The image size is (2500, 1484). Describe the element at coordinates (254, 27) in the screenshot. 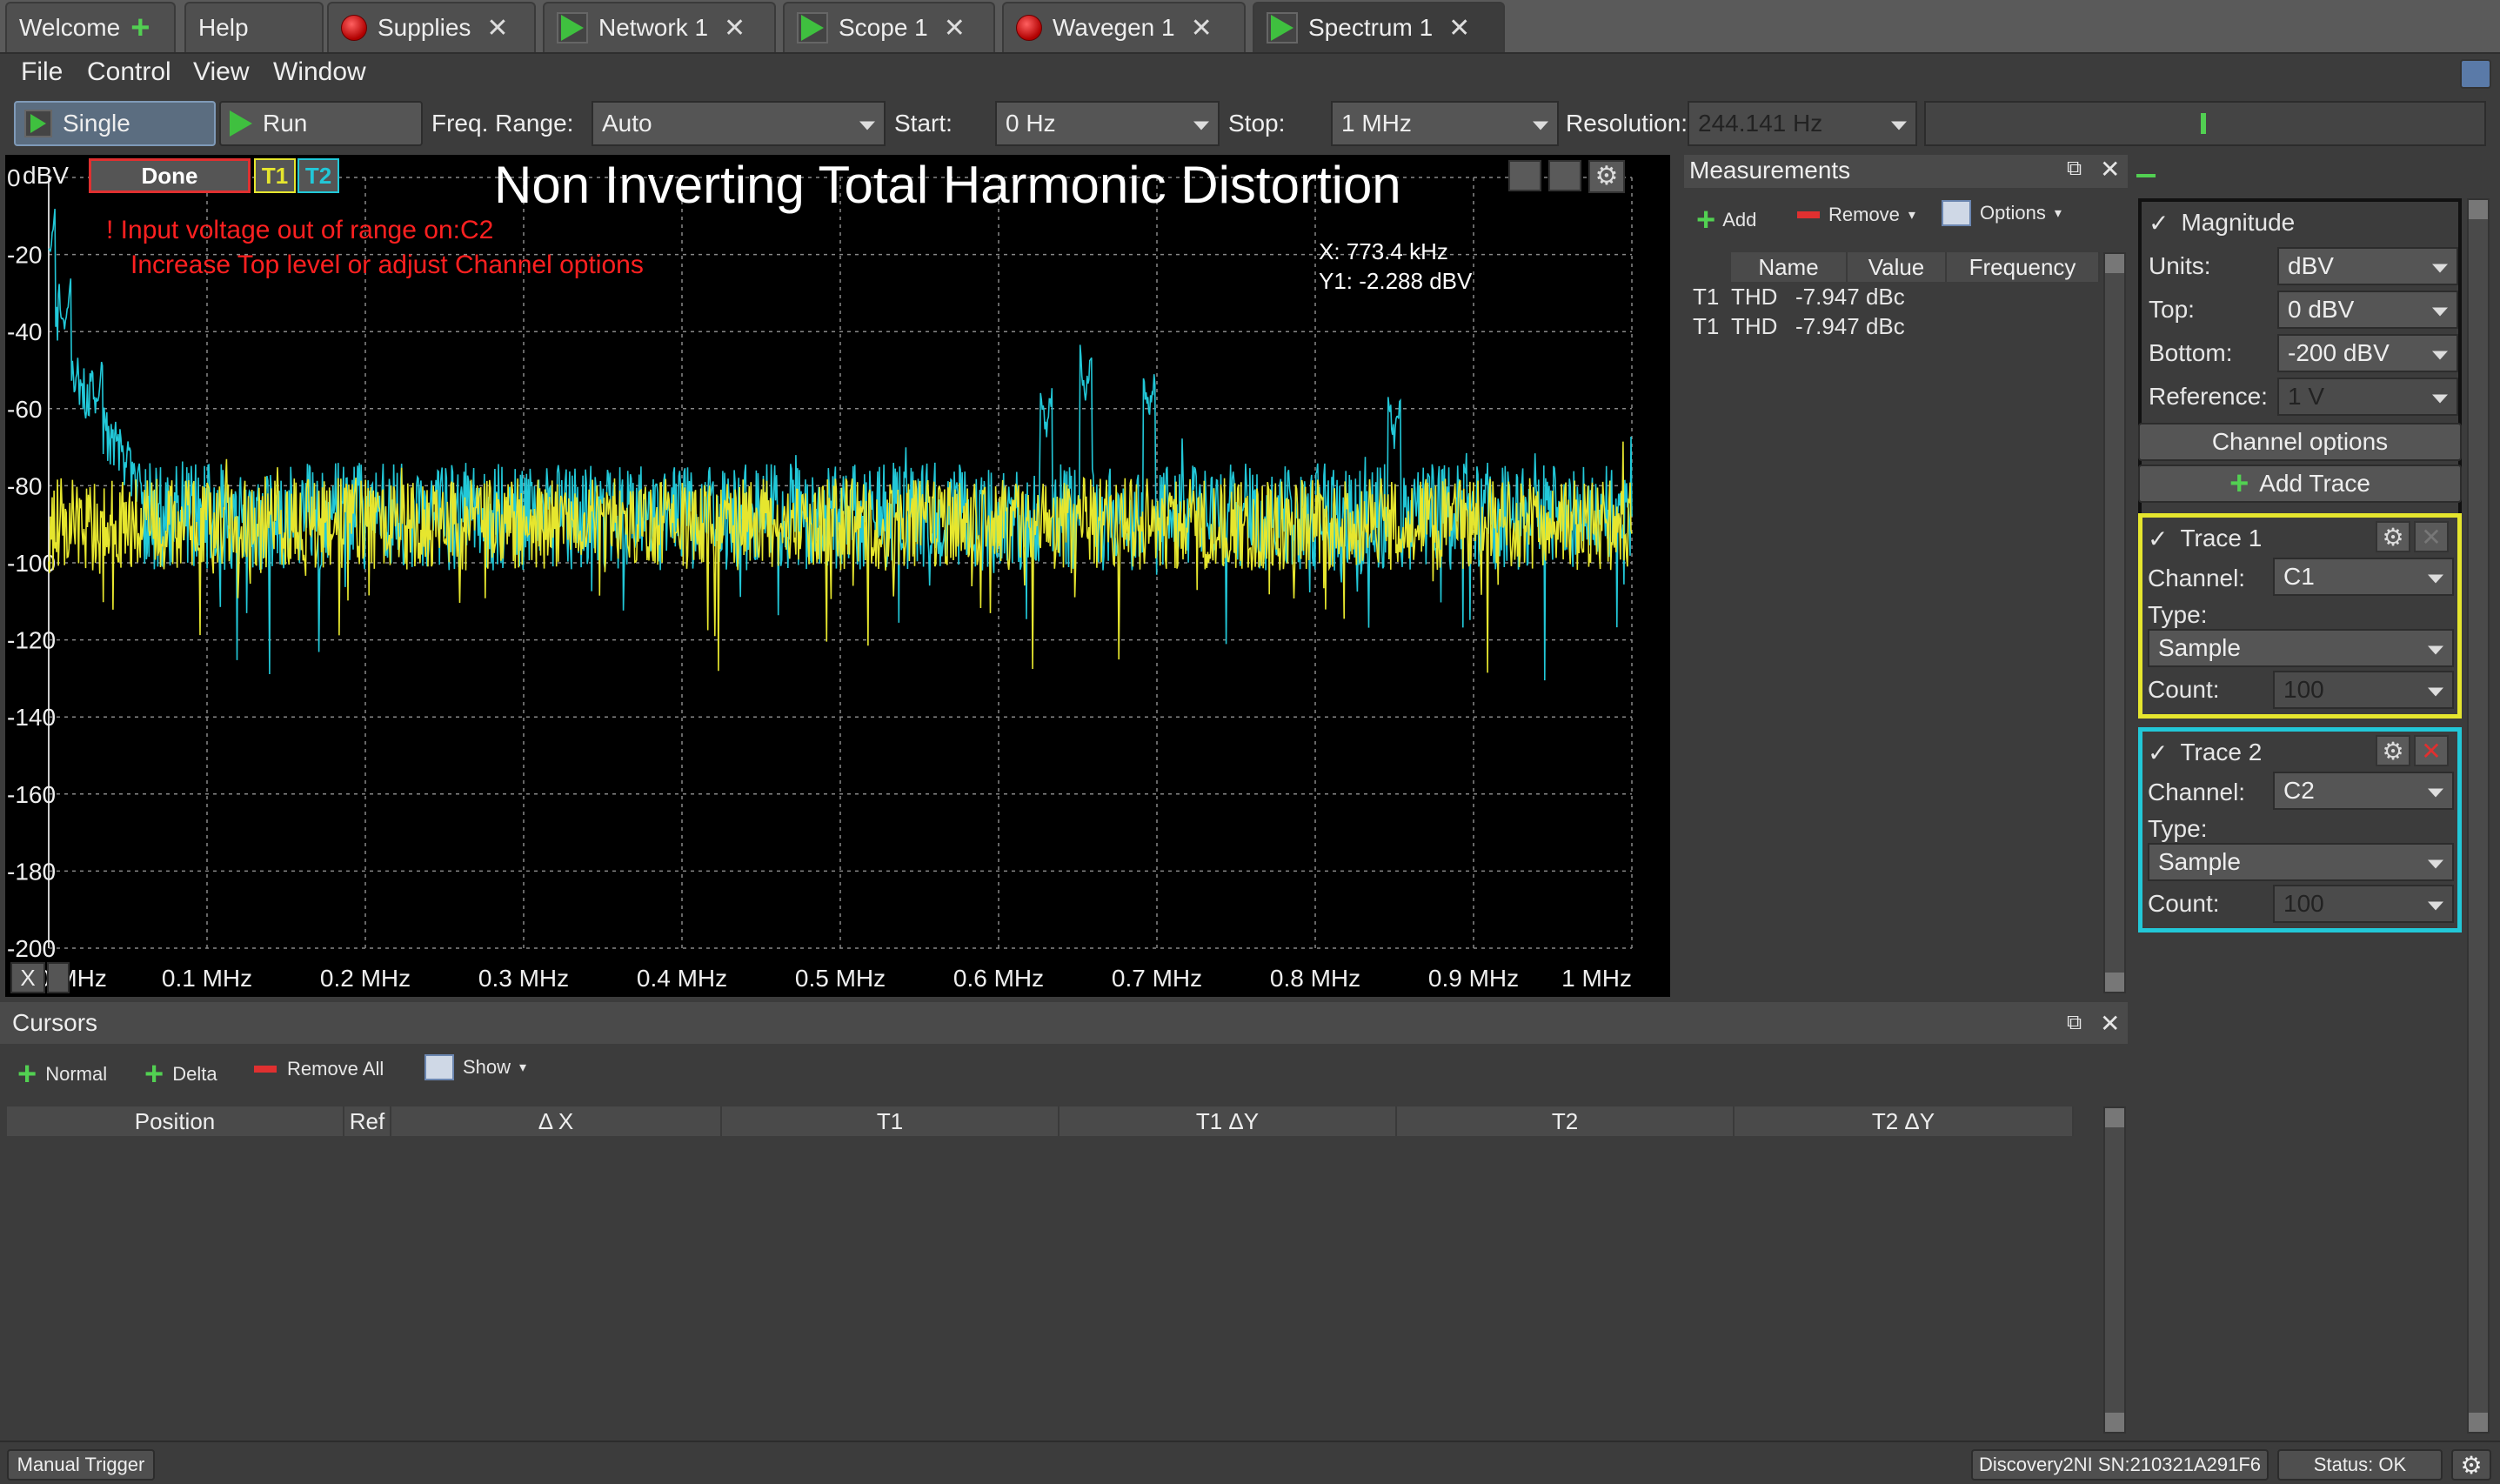

I see `tab-help: Help` at that location.